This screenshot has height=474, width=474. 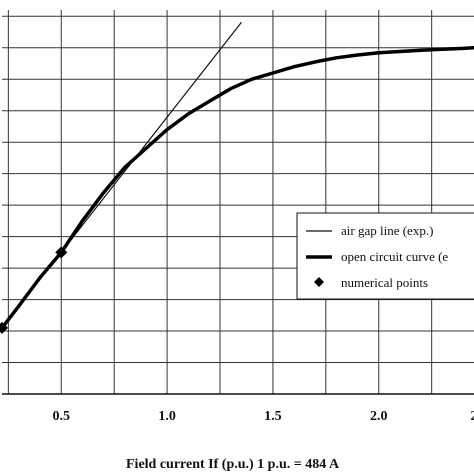 I want to click on x-axis-label: Field current If (p.u.) 1 p.u. = 484 A, so click(x=233, y=464).